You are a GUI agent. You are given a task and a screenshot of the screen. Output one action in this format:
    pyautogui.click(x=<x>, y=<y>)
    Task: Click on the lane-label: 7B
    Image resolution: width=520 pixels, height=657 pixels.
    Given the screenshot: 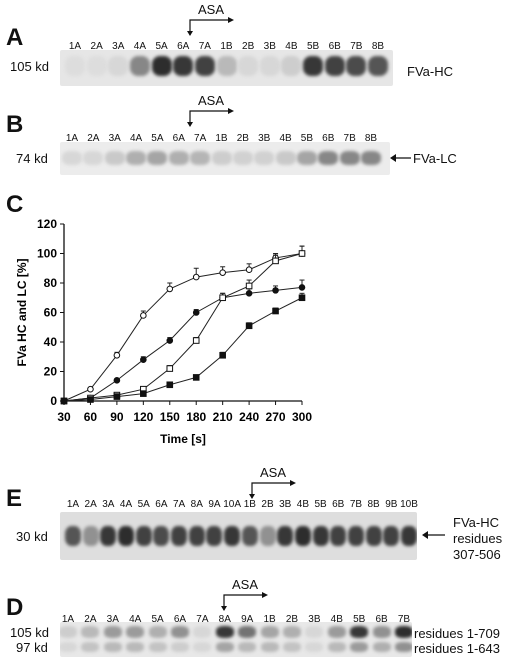 What is the action you would take?
    pyautogui.click(x=349, y=138)
    